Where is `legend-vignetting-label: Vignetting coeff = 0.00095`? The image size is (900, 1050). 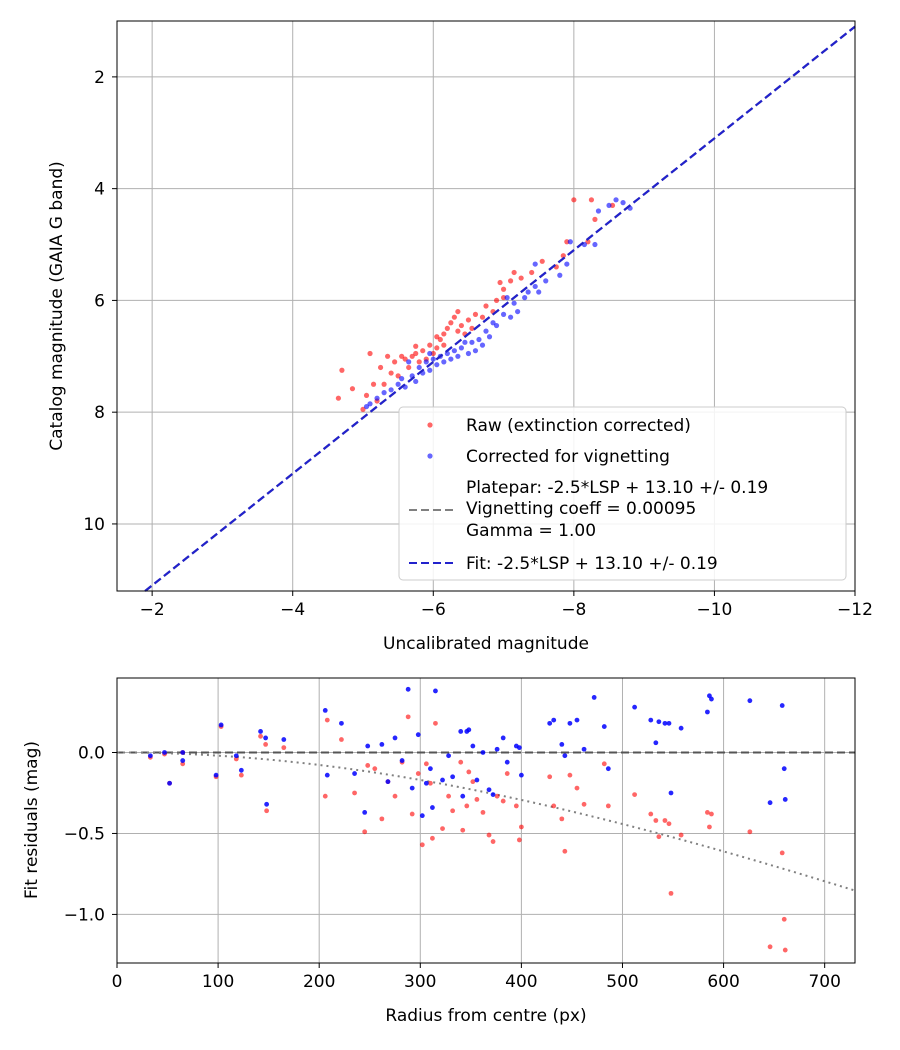 legend-vignetting-label: Vignetting coeff = 0.00095 is located at coordinates (581, 509).